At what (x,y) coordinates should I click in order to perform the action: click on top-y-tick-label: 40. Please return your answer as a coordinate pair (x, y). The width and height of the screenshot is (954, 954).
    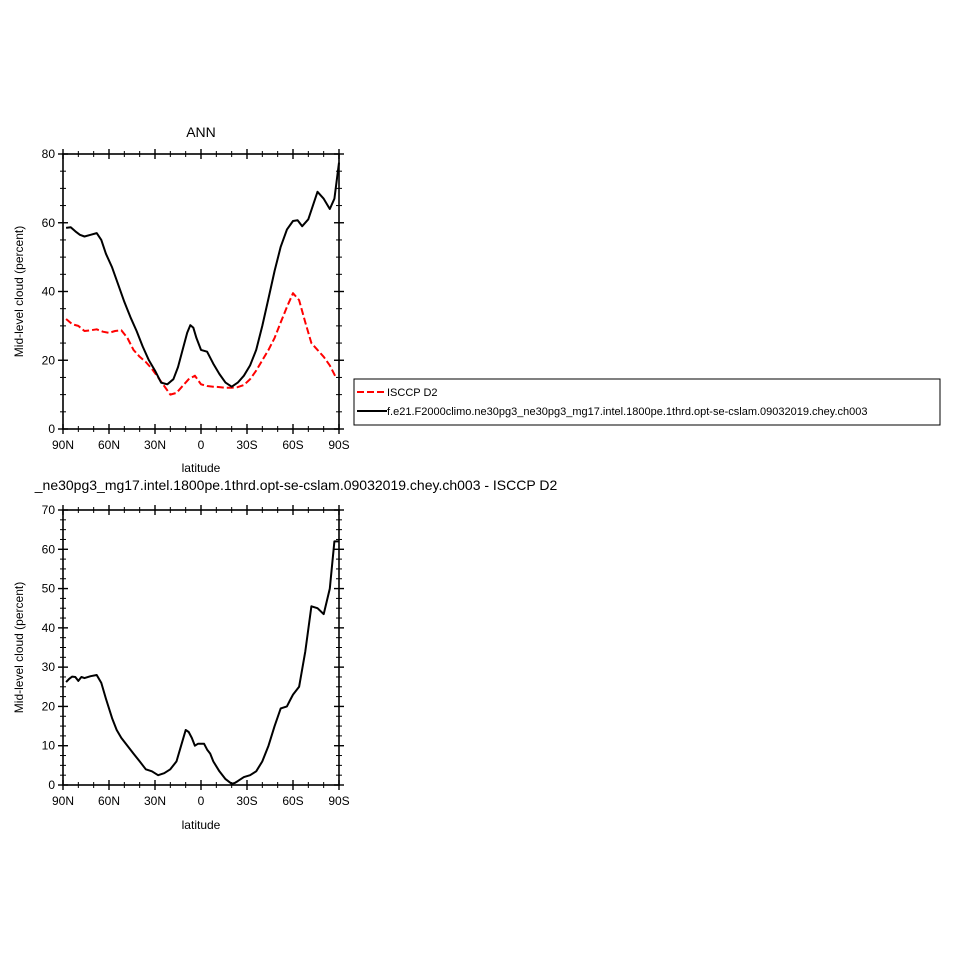
    Looking at the image, I should click on (49, 292).